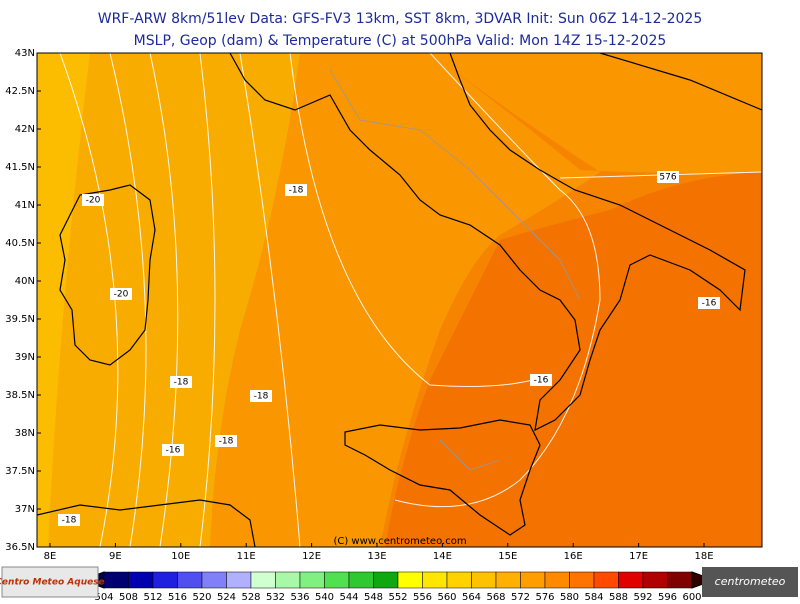 This screenshot has width=800, height=604. I want to click on lon-label: 13E, so click(376, 556).